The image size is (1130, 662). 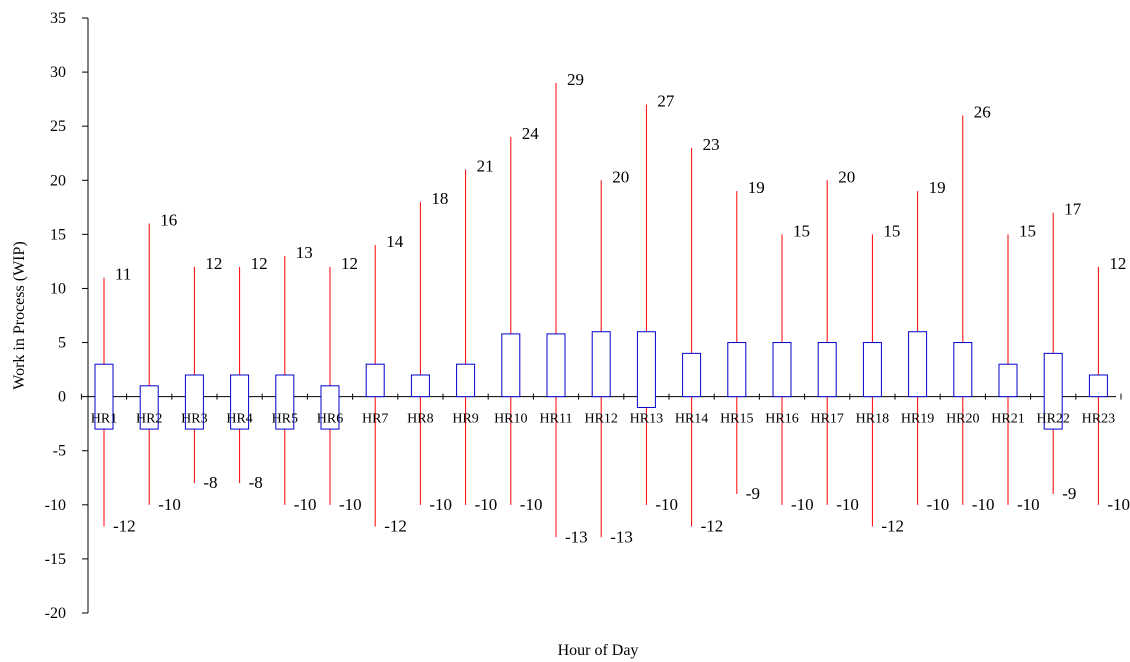 I want to click on y-tick-label: 20, so click(x=58, y=180).